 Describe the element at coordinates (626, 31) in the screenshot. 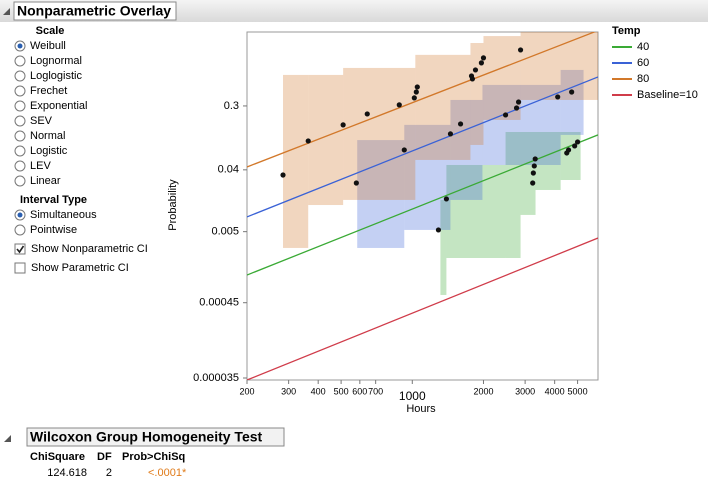

I see `legend-title: Temp` at that location.